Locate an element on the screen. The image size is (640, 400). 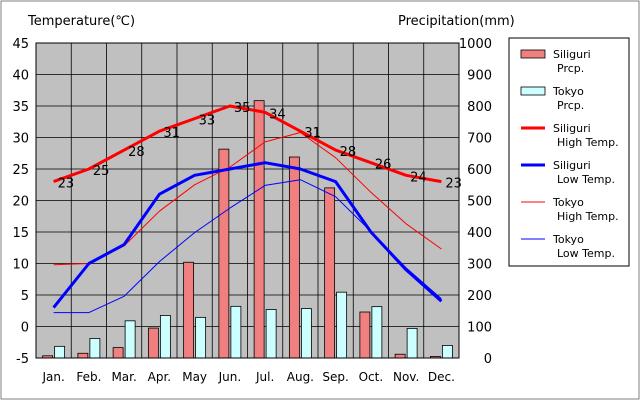
month-label: Dec. is located at coordinates (441, 377).